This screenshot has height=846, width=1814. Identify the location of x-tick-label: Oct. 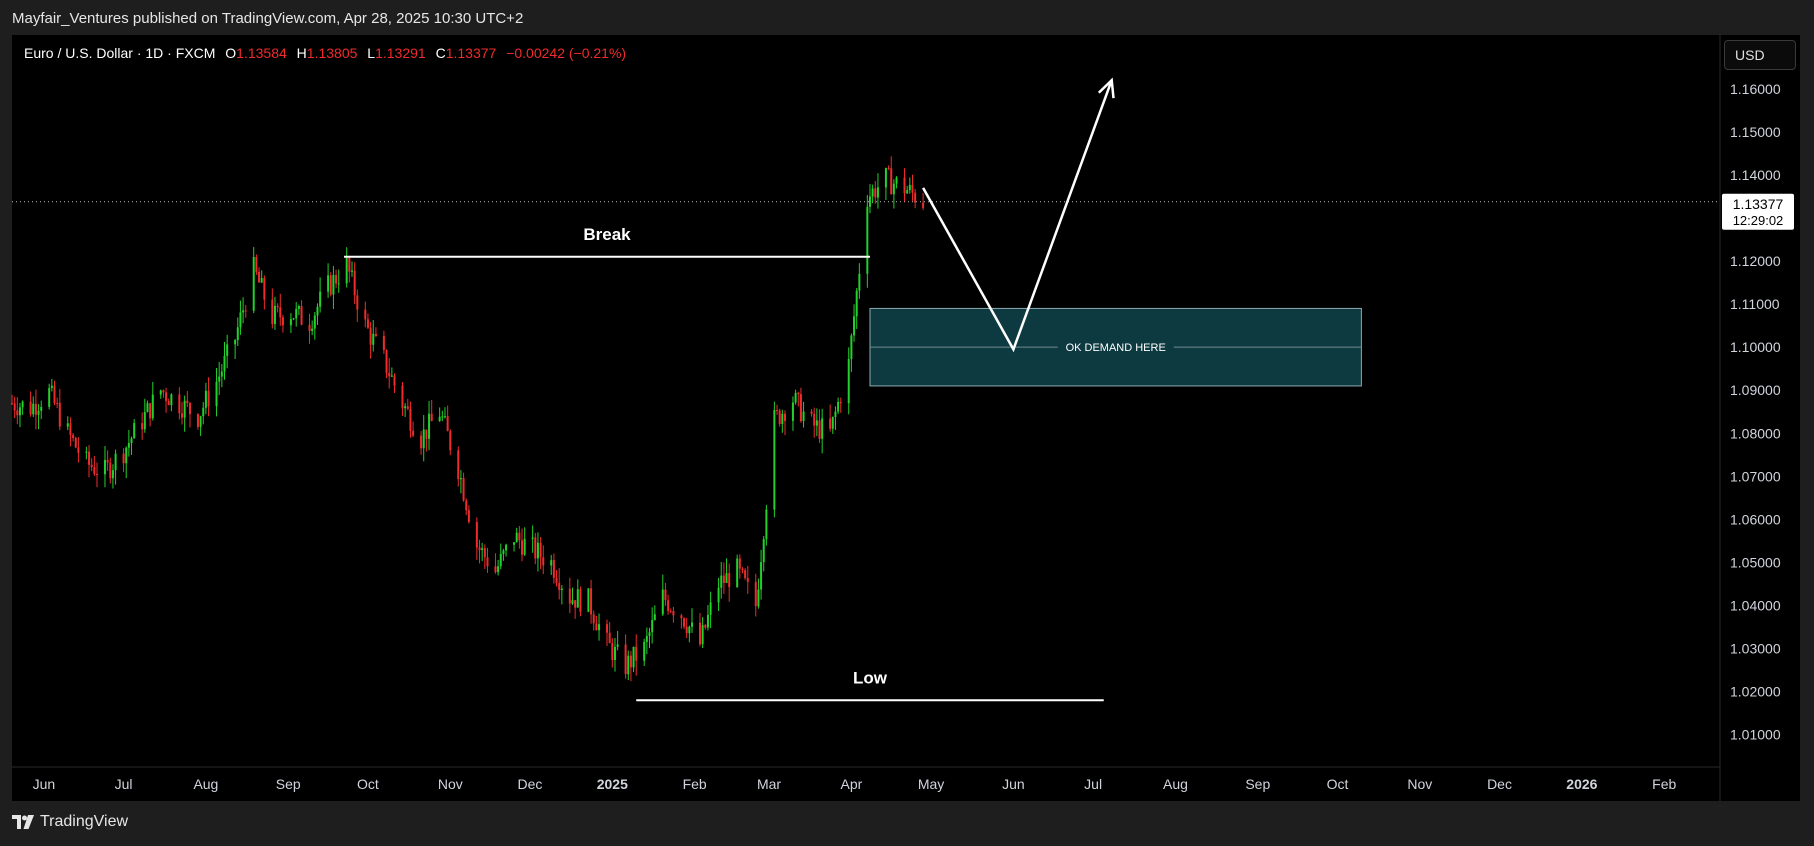
(368, 784).